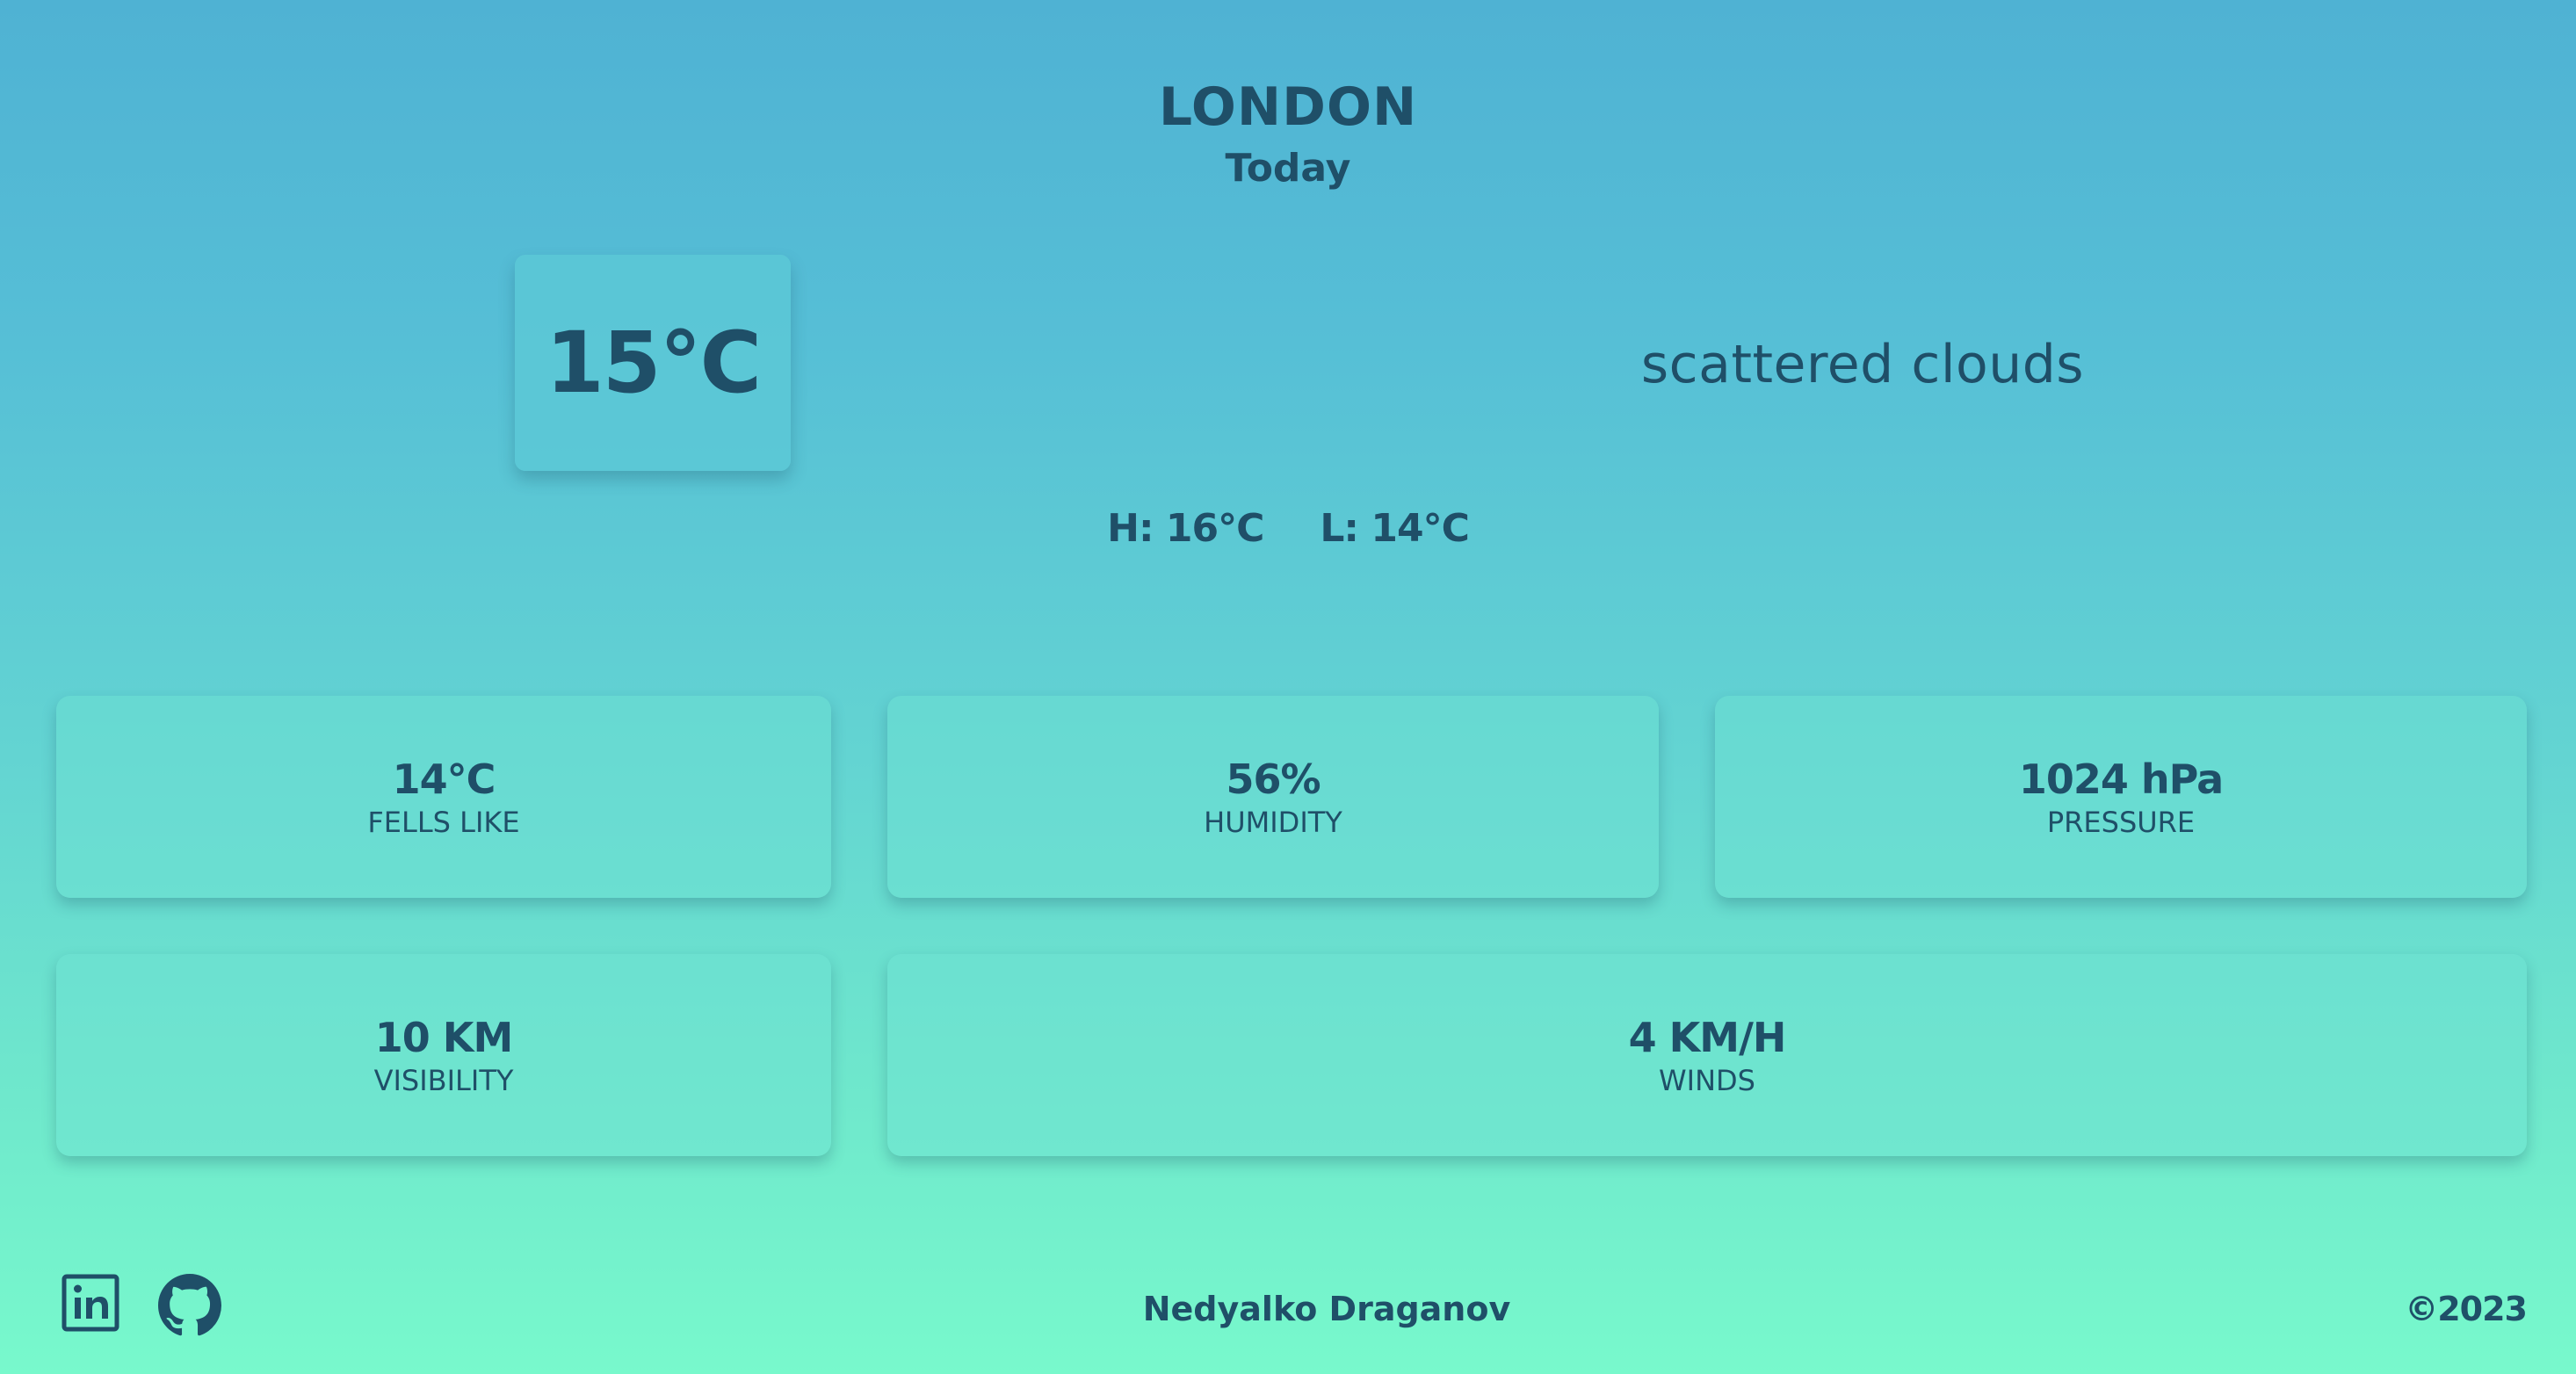 The height and width of the screenshot is (1374, 2576). I want to click on current-temperature: 15°C, so click(653, 363).